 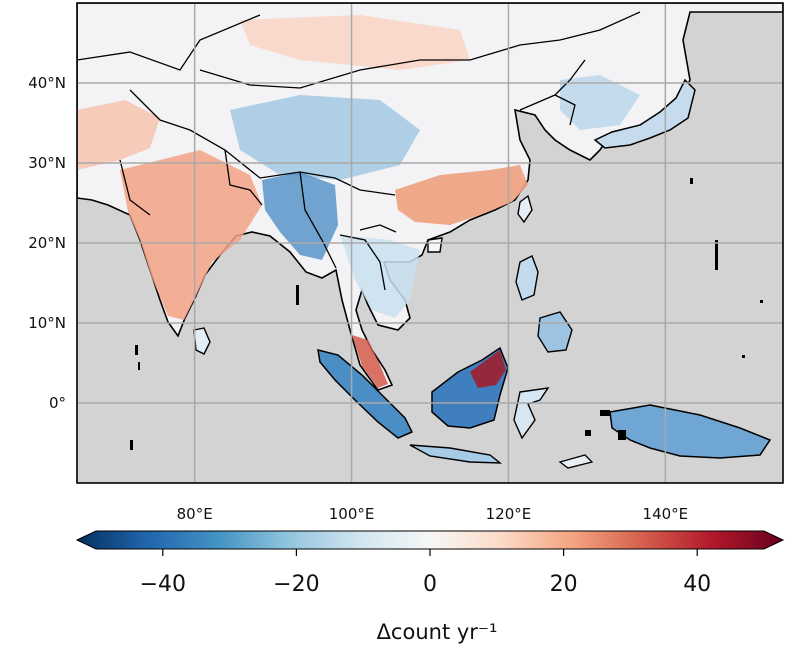 I want to click on land-sri-lanka, so click(x=202, y=341).